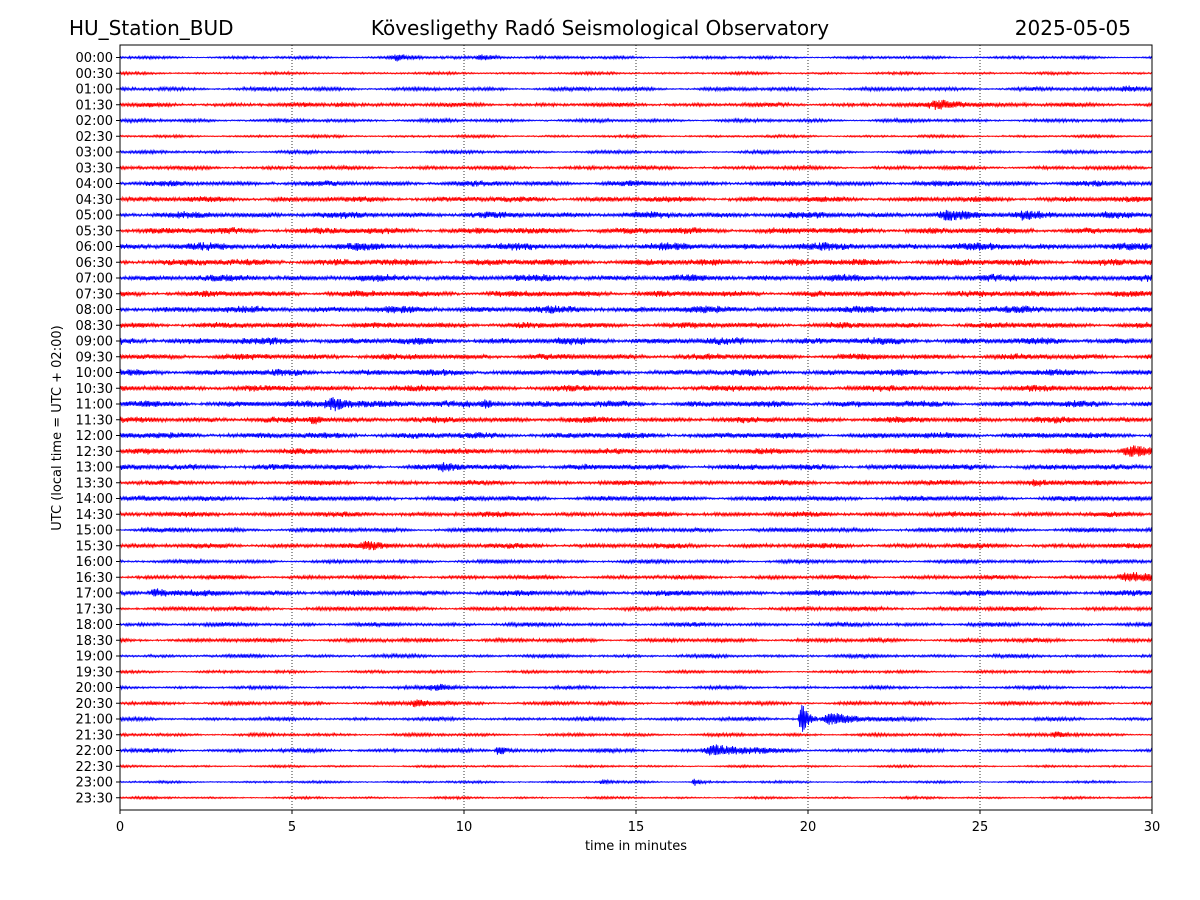 The image size is (1200, 900). Describe the element at coordinates (636, 530) in the screenshot. I see `trace-row-15:00` at that location.